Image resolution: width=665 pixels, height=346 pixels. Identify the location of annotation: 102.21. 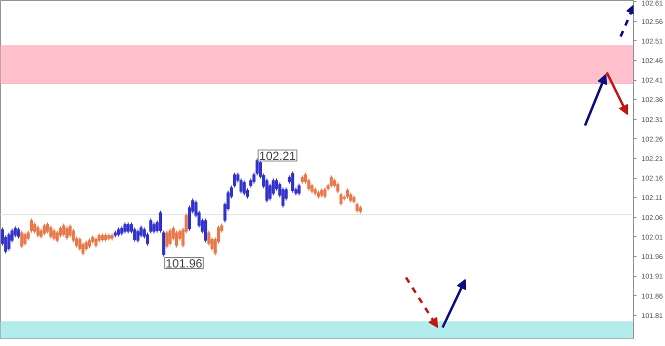
(277, 156).